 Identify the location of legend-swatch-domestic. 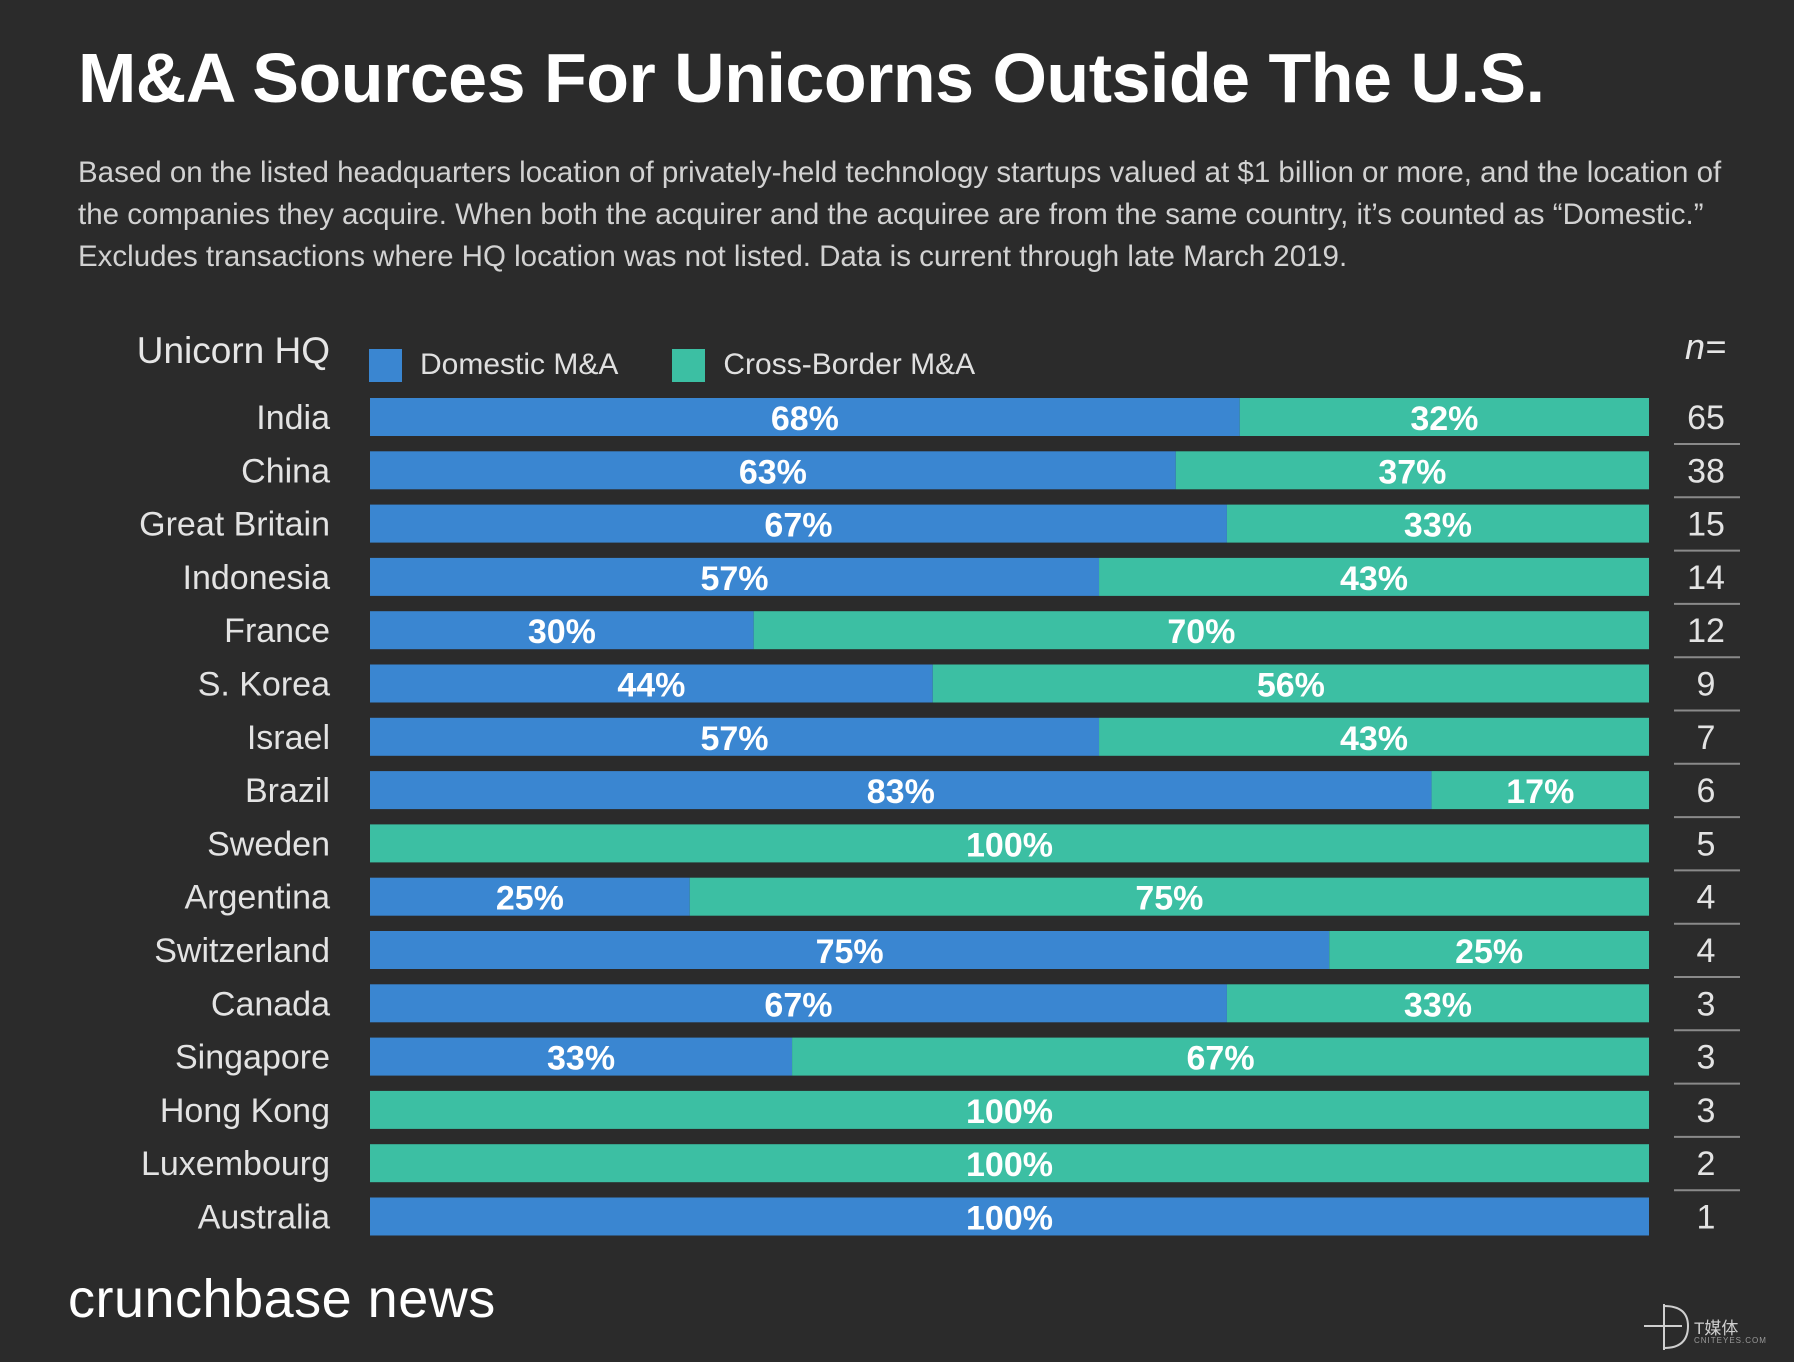
(385, 365).